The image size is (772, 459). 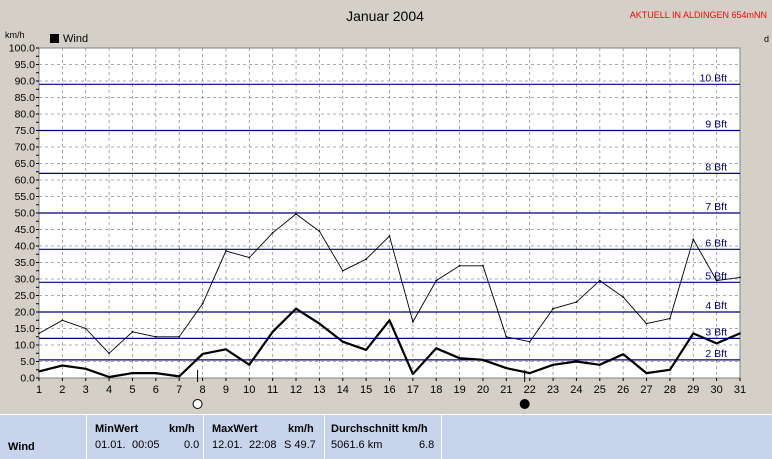 What do you see at coordinates (110, 445) in the screenshot?
I see `min-date: 01.01.` at bounding box center [110, 445].